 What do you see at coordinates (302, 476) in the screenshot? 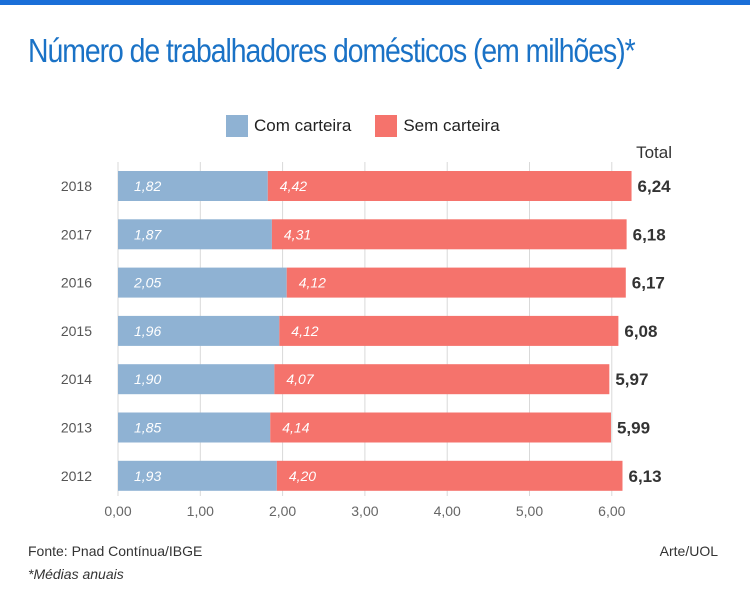
I see `data-label-sem-carteira: 4,20` at bounding box center [302, 476].